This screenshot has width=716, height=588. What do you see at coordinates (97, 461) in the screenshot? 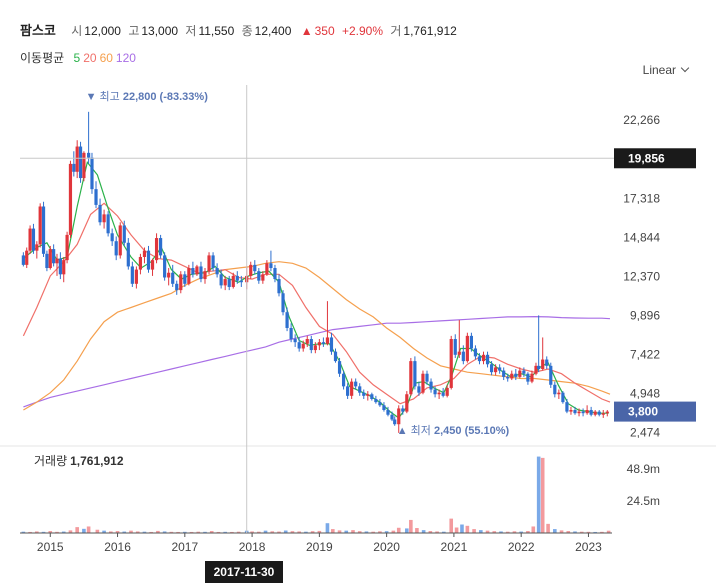
I see `volume-panel-value: 1,761,912` at bounding box center [97, 461].